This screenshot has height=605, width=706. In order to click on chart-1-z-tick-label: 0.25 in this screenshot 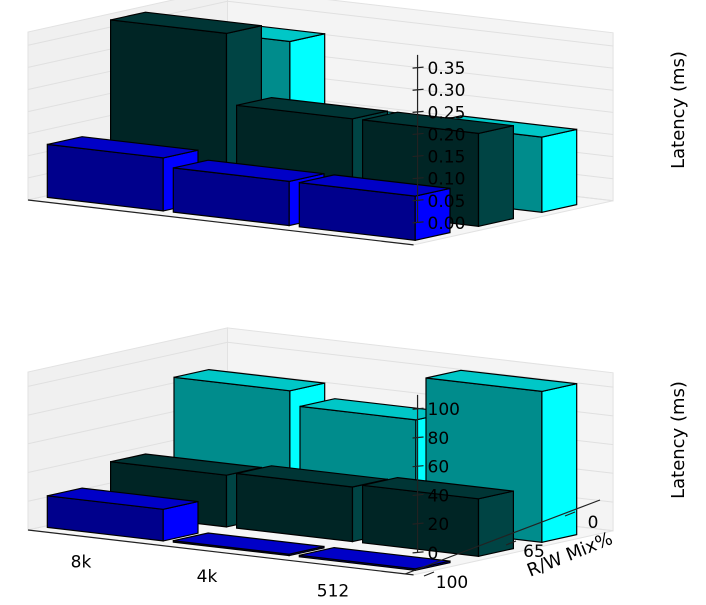, I will do `click(447, 113)`.